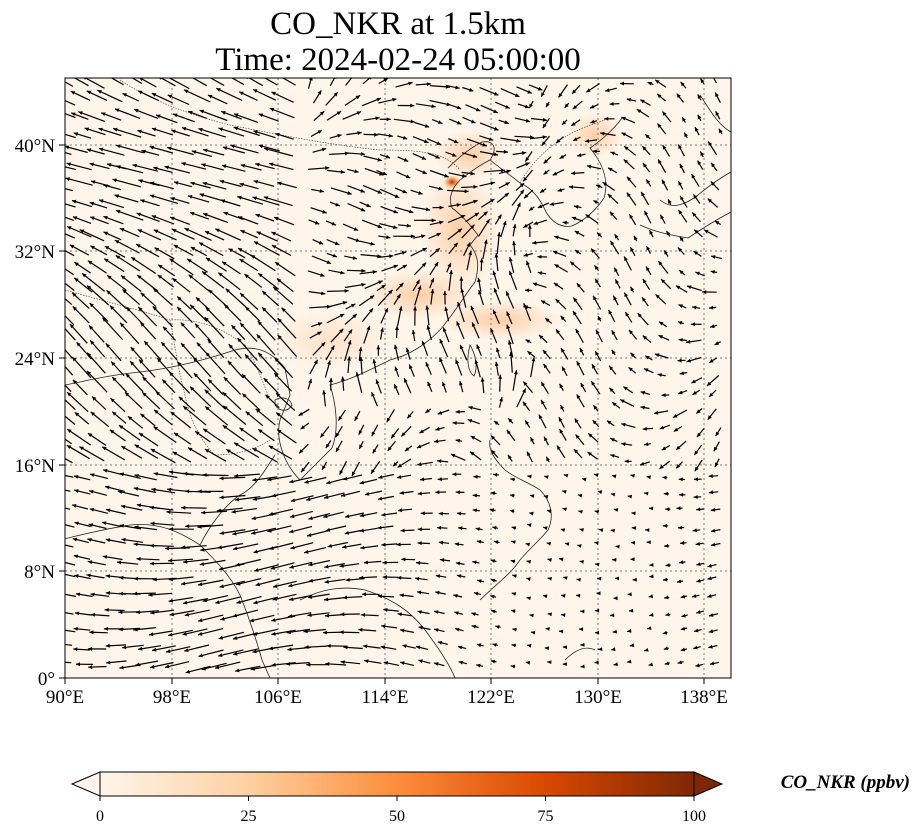 The width and height of the screenshot is (920, 836). Describe the element at coordinates (845, 782) in the screenshot. I see `colorbar-label: CO_NKR (ppbv)` at that location.